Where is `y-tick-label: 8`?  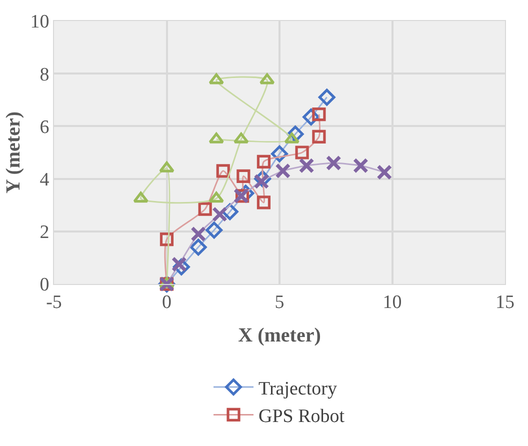 y-tick-label: 8 is located at coordinates (45, 75).